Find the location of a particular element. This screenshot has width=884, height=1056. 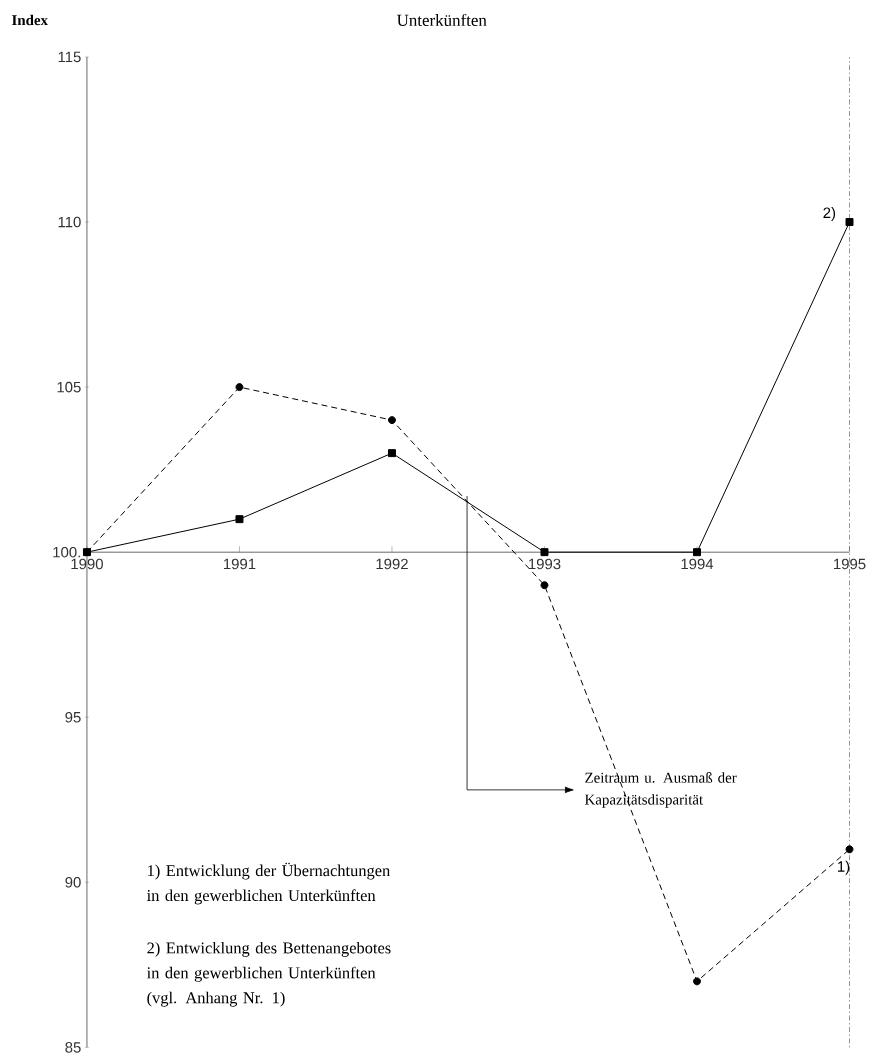

y-tick-label: 100. is located at coordinates (66, 552).